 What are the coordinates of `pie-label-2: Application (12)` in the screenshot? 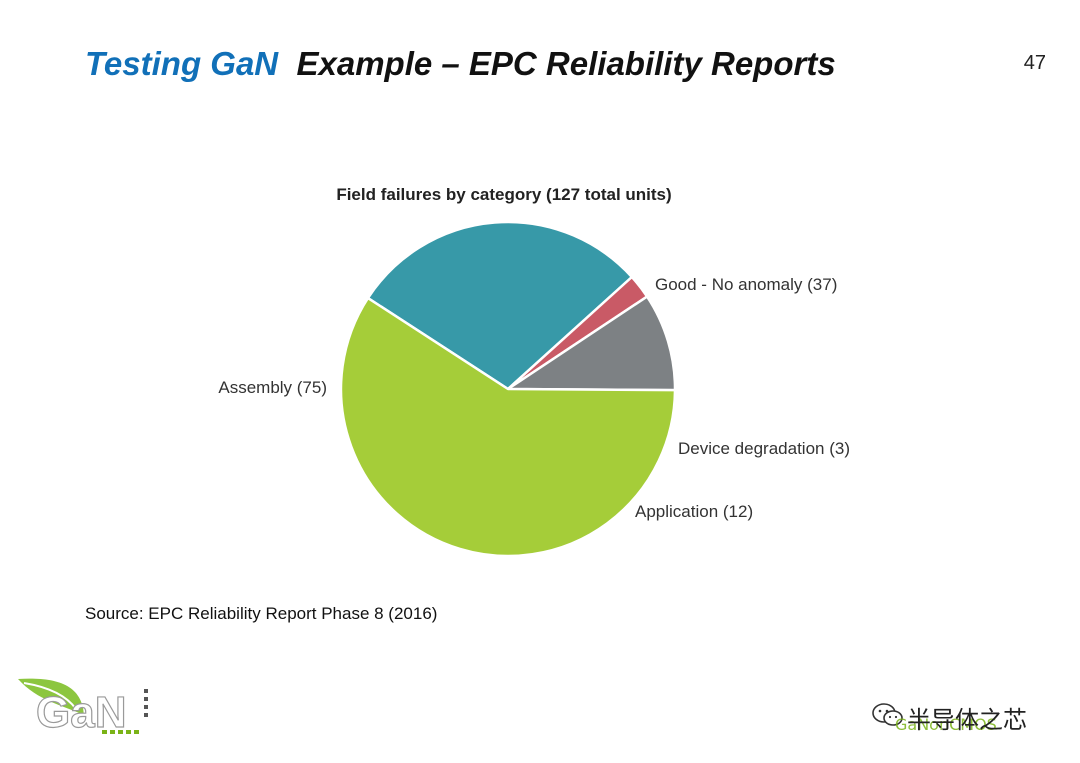 It's located at (694, 511).